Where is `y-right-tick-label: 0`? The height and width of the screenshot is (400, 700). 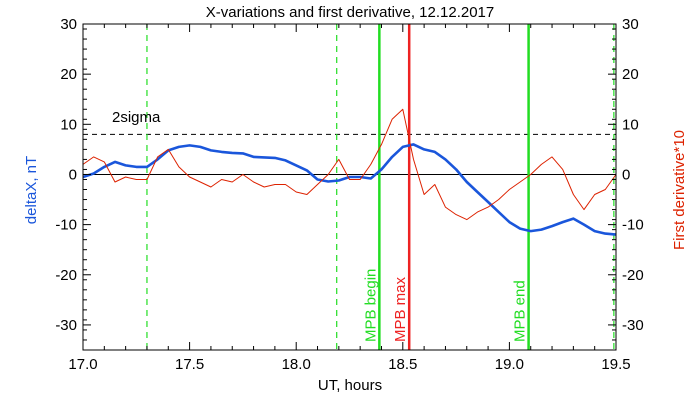
y-right-tick-label: 0 is located at coordinates (626, 174).